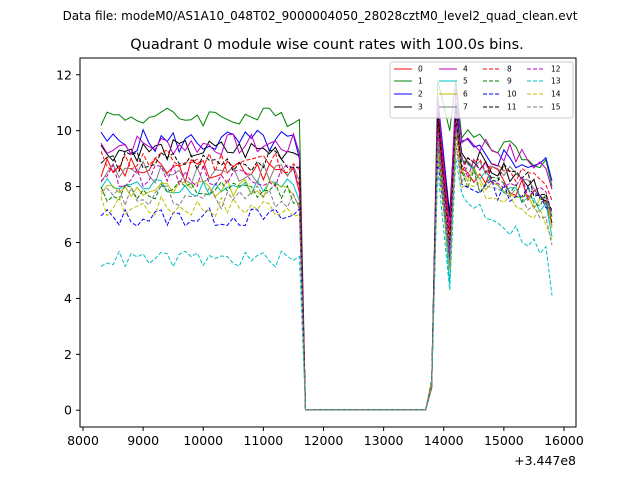  What do you see at coordinates (465, 69) in the screenshot?
I see `legend-label-4: 4` at bounding box center [465, 69].